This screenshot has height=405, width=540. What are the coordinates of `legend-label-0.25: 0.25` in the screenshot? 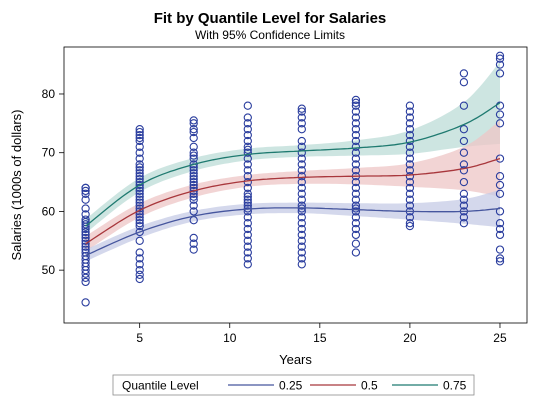 It's located at (291, 386).